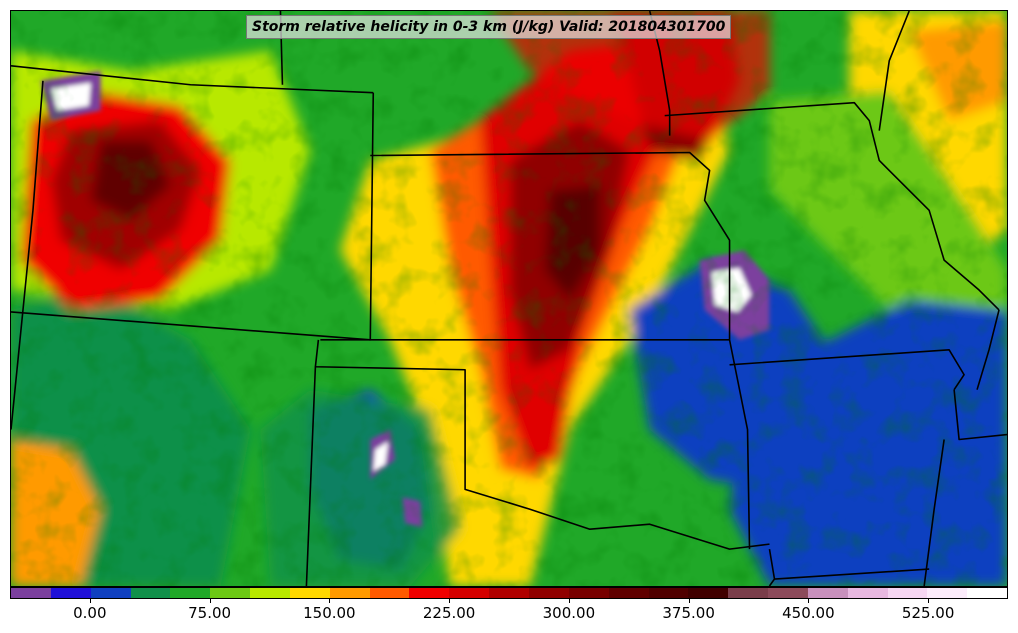 This screenshot has height=633, width=1018. I want to click on boundary-tx-nm, so click(311, 476).